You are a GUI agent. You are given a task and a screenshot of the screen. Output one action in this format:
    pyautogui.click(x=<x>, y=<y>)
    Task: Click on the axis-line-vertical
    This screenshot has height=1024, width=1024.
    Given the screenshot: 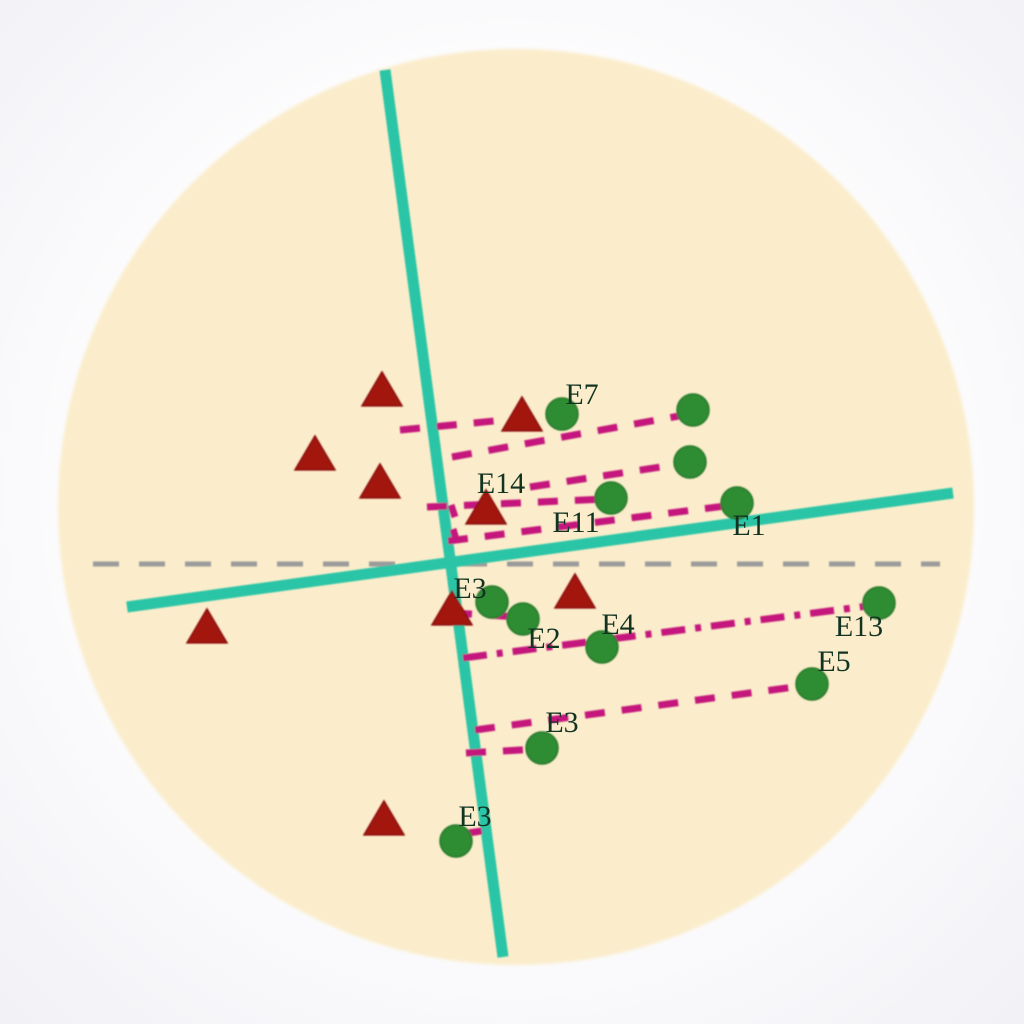 What is the action you would take?
    pyautogui.click(x=444, y=513)
    